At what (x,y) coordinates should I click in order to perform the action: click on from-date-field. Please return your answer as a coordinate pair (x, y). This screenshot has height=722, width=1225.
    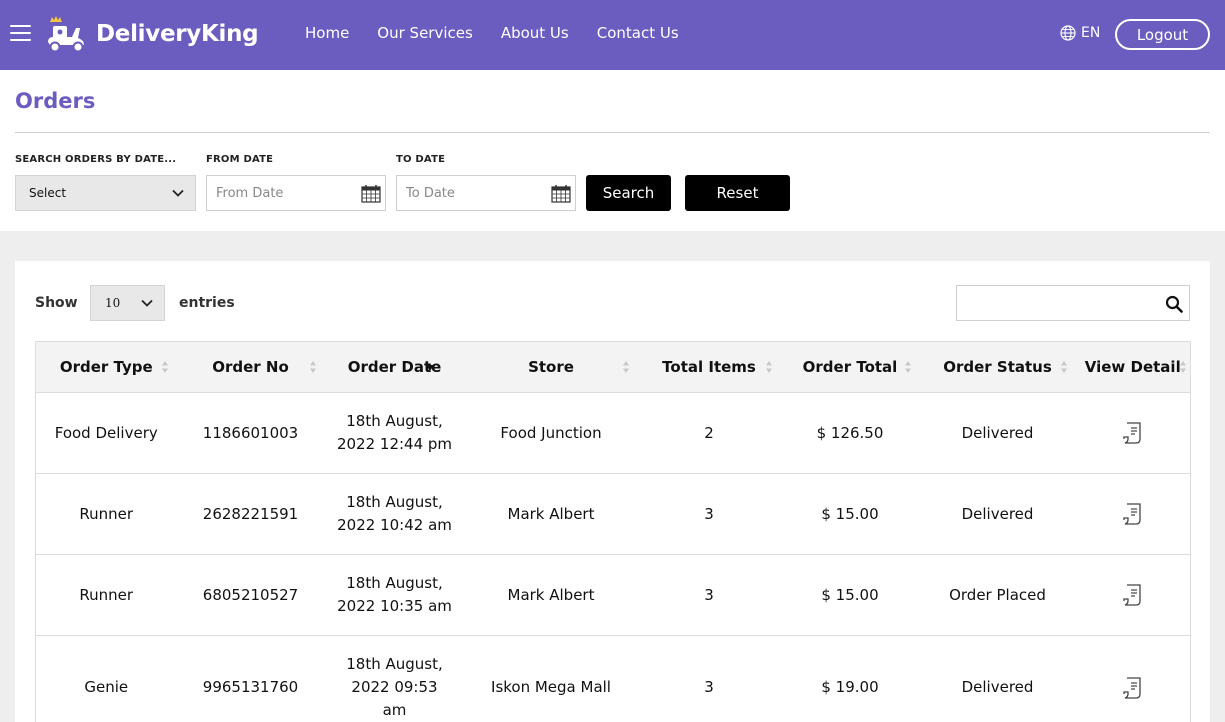
    Looking at the image, I should click on (296, 193).